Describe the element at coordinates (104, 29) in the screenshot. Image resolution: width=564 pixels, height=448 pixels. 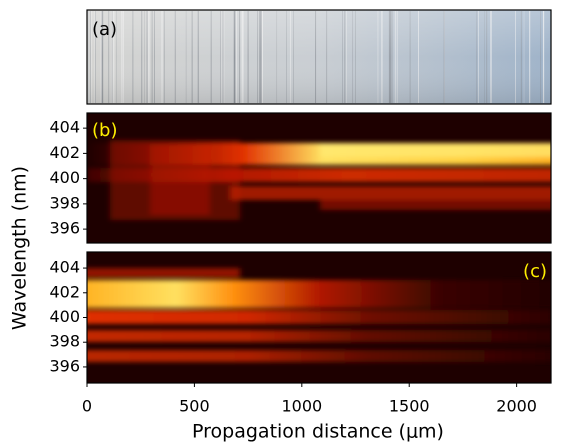
I see `panel-label: (a)` at that location.